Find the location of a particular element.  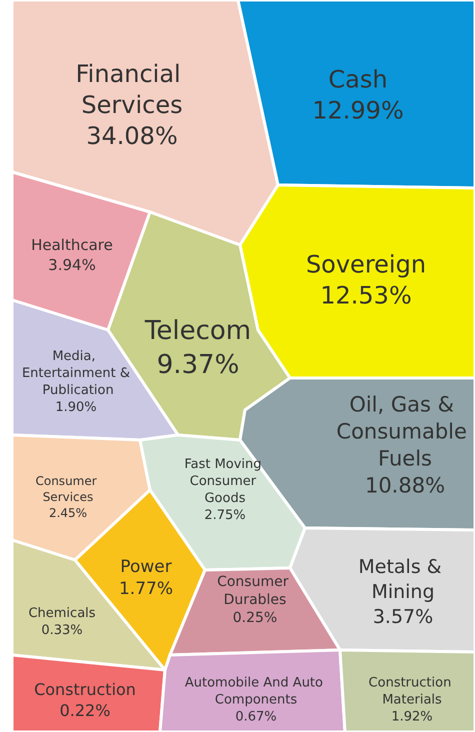

category-label: Construction Materials is located at coordinates (412, 692).